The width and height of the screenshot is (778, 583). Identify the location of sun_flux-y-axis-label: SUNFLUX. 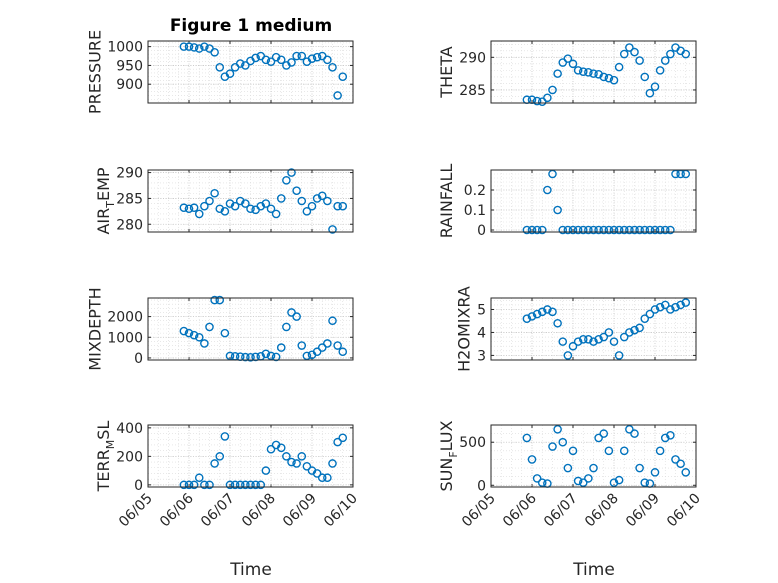
(448, 455).